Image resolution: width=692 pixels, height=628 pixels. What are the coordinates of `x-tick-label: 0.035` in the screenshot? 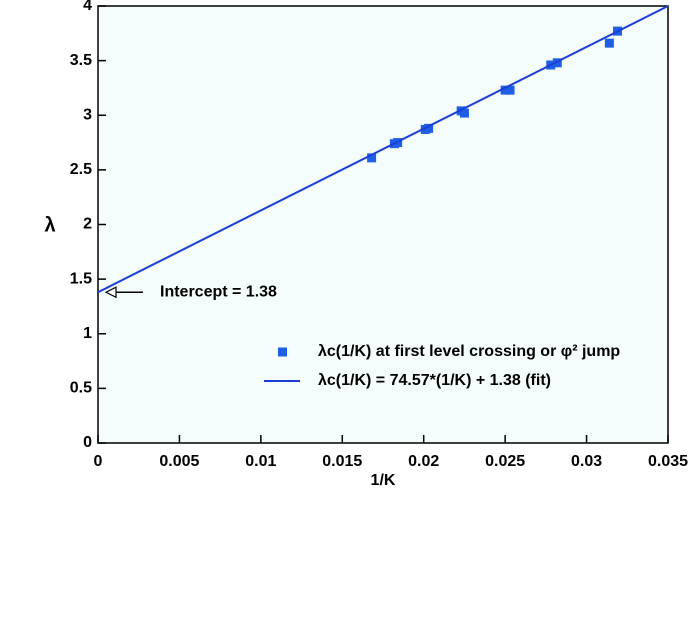 It's located at (668, 461).